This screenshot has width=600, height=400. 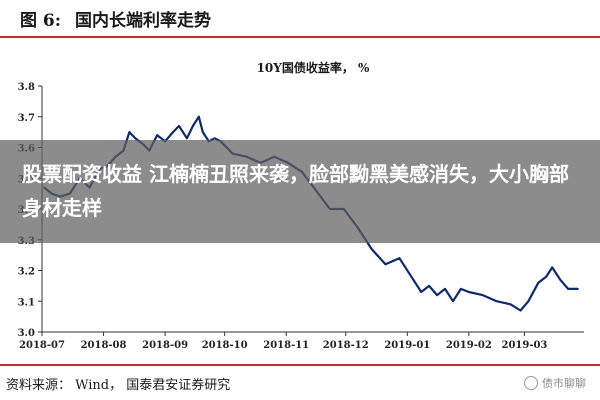 What do you see at coordinates (26, 87) in the screenshot?
I see `y-tick-label: 3.8` at bounding box center [26, 87].